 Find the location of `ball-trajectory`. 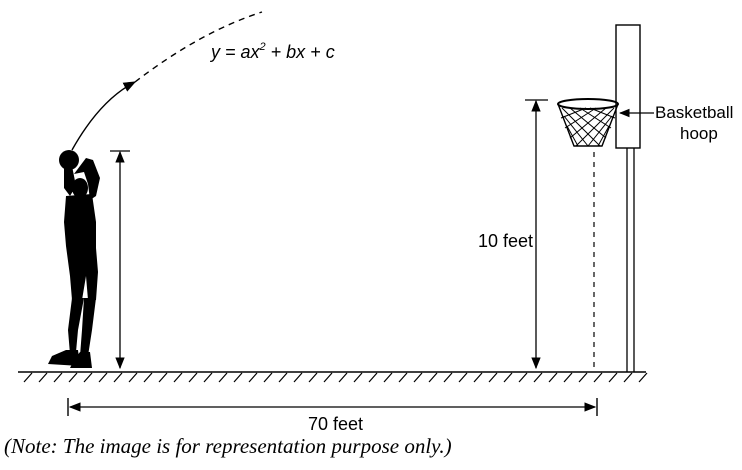

ball-trajectory is located at coordinates (167, 81).